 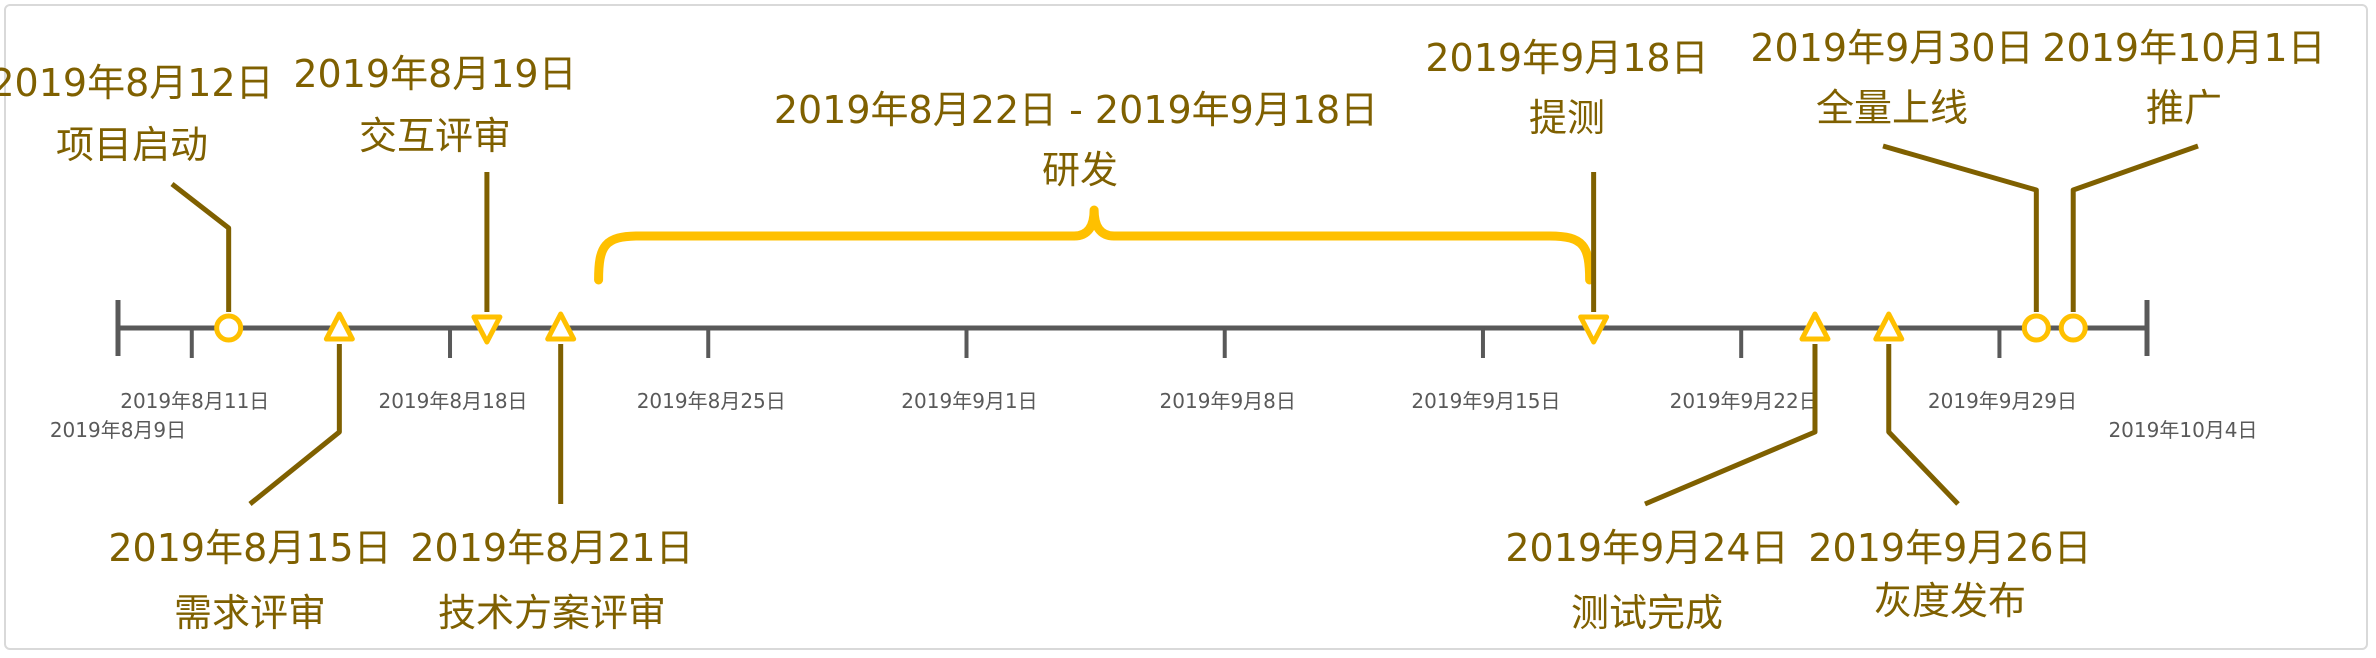 I want to click on launch-circle-marker, so click(x=2036, y=328).